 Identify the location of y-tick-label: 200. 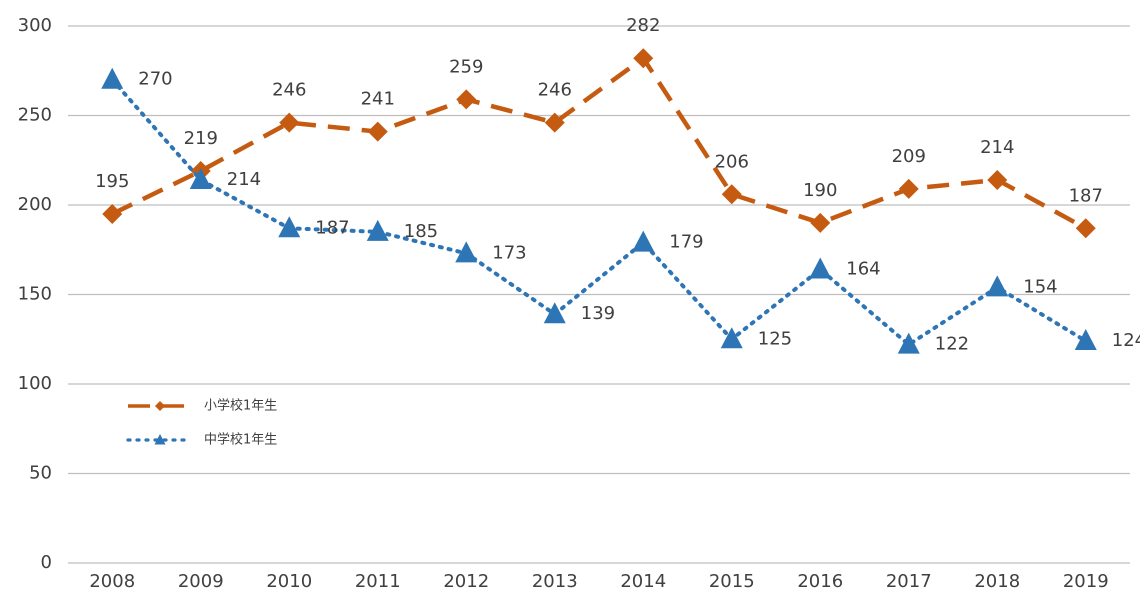
(35, 204).